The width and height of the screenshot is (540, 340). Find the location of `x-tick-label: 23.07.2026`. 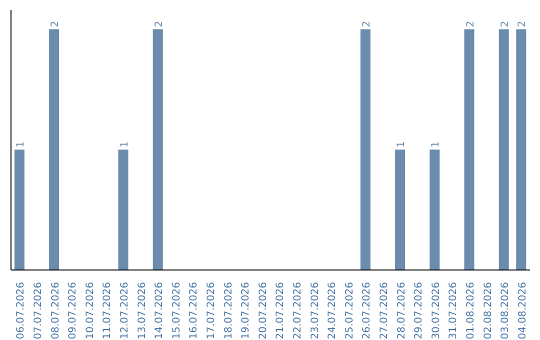

x-tick-label: 23.07.2026 is located at coordinates (315, 311).